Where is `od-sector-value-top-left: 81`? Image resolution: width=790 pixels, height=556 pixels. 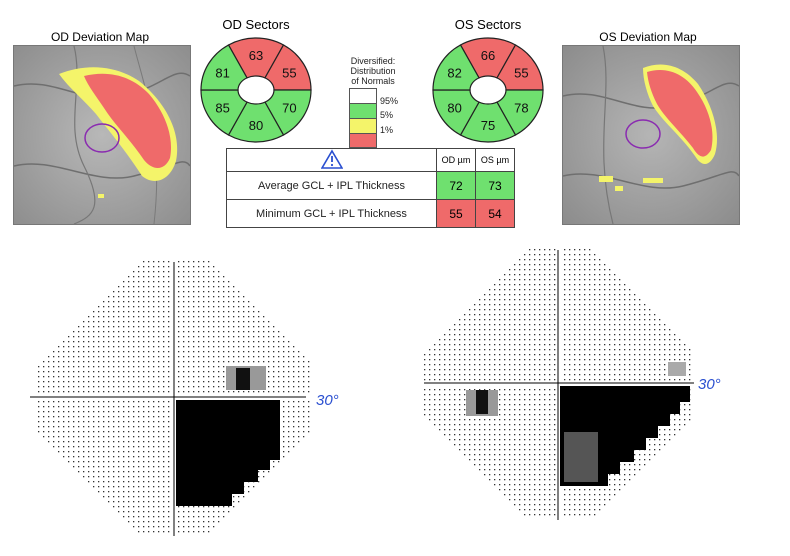
od-sector-value-top-left: 81 is located at coordinates (222, 73).